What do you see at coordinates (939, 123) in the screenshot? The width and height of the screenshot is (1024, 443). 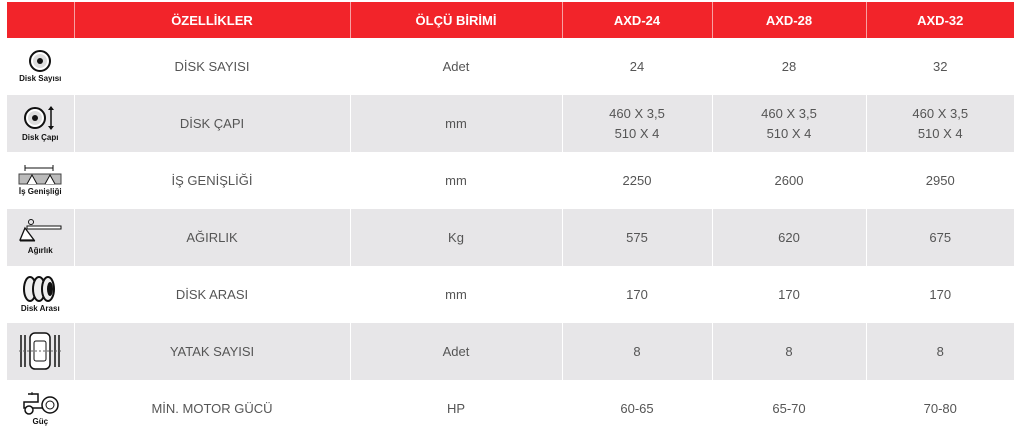 I see `value-cell-axd-32: 460 X 3,5 510 X 4` at bounding box center [939, 123].